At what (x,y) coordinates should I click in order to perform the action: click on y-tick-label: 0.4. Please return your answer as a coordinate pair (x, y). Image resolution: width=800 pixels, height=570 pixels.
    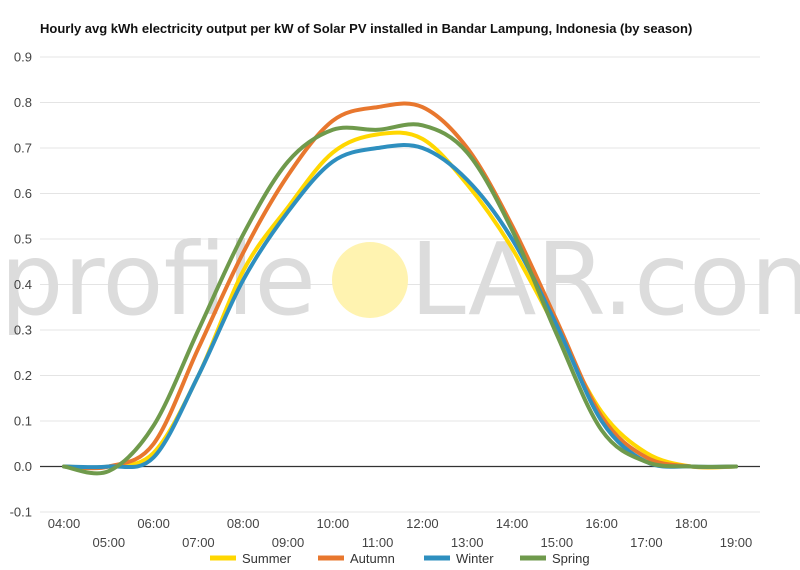
    Looking at the image, I should click on (23, 284).